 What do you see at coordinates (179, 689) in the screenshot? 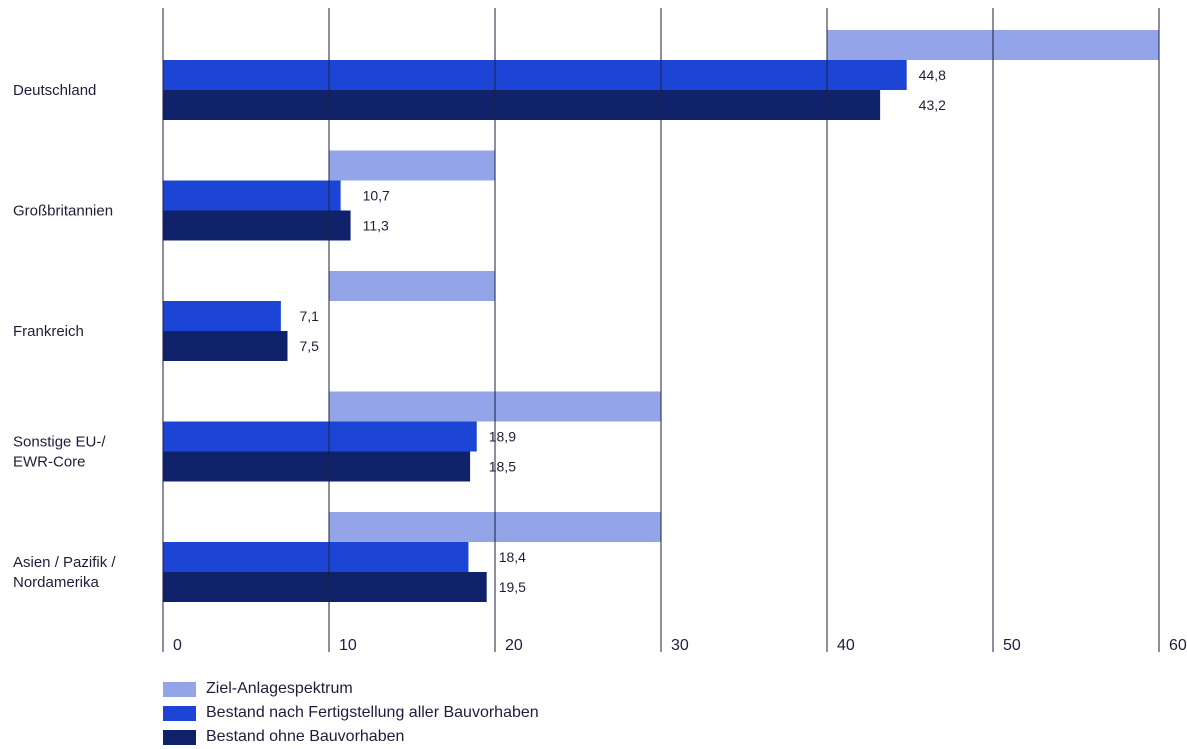
I see `legend-swatch-ziel` at bounding box center [179, 689].